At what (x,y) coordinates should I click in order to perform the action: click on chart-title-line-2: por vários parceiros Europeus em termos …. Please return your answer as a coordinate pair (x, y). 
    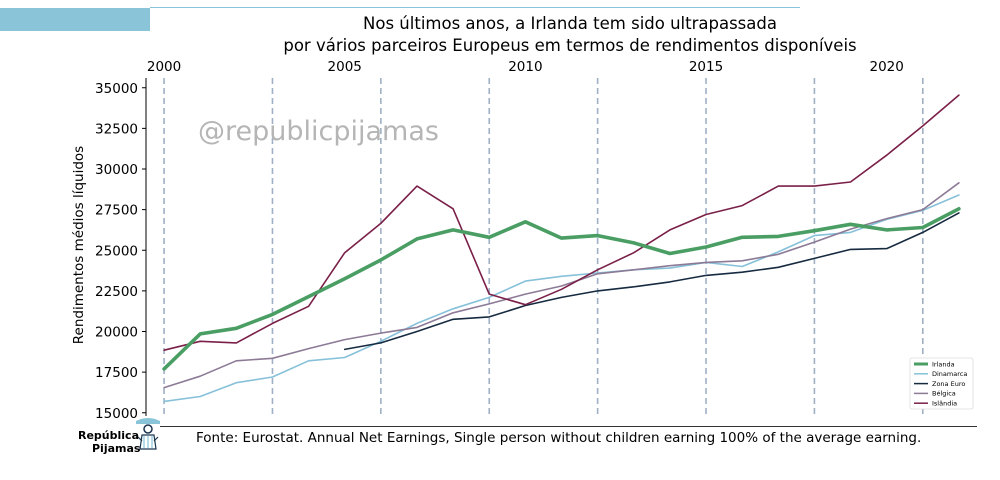
    Looking at the image, I should click on (570, 45).